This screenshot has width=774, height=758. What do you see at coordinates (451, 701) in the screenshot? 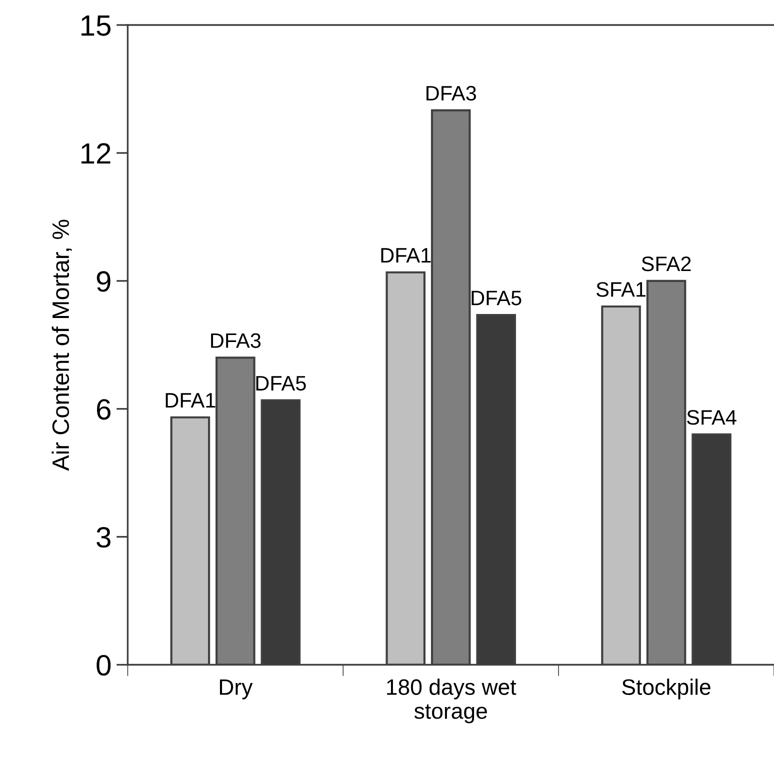
I see `x-tick-label: 180 days wet storage` at bounding box center [451, 701].